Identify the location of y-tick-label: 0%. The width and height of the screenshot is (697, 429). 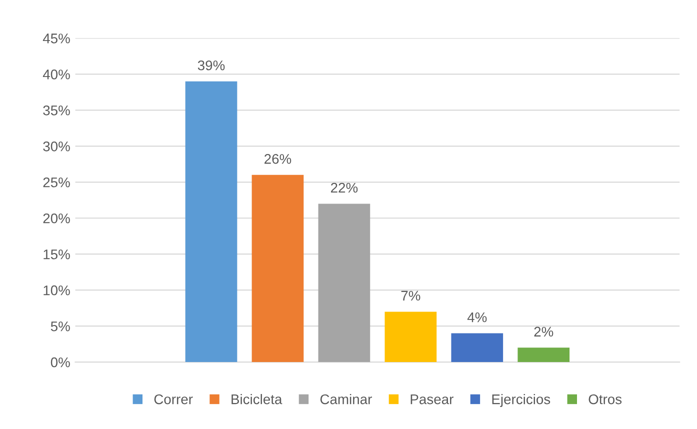
(60, 362).